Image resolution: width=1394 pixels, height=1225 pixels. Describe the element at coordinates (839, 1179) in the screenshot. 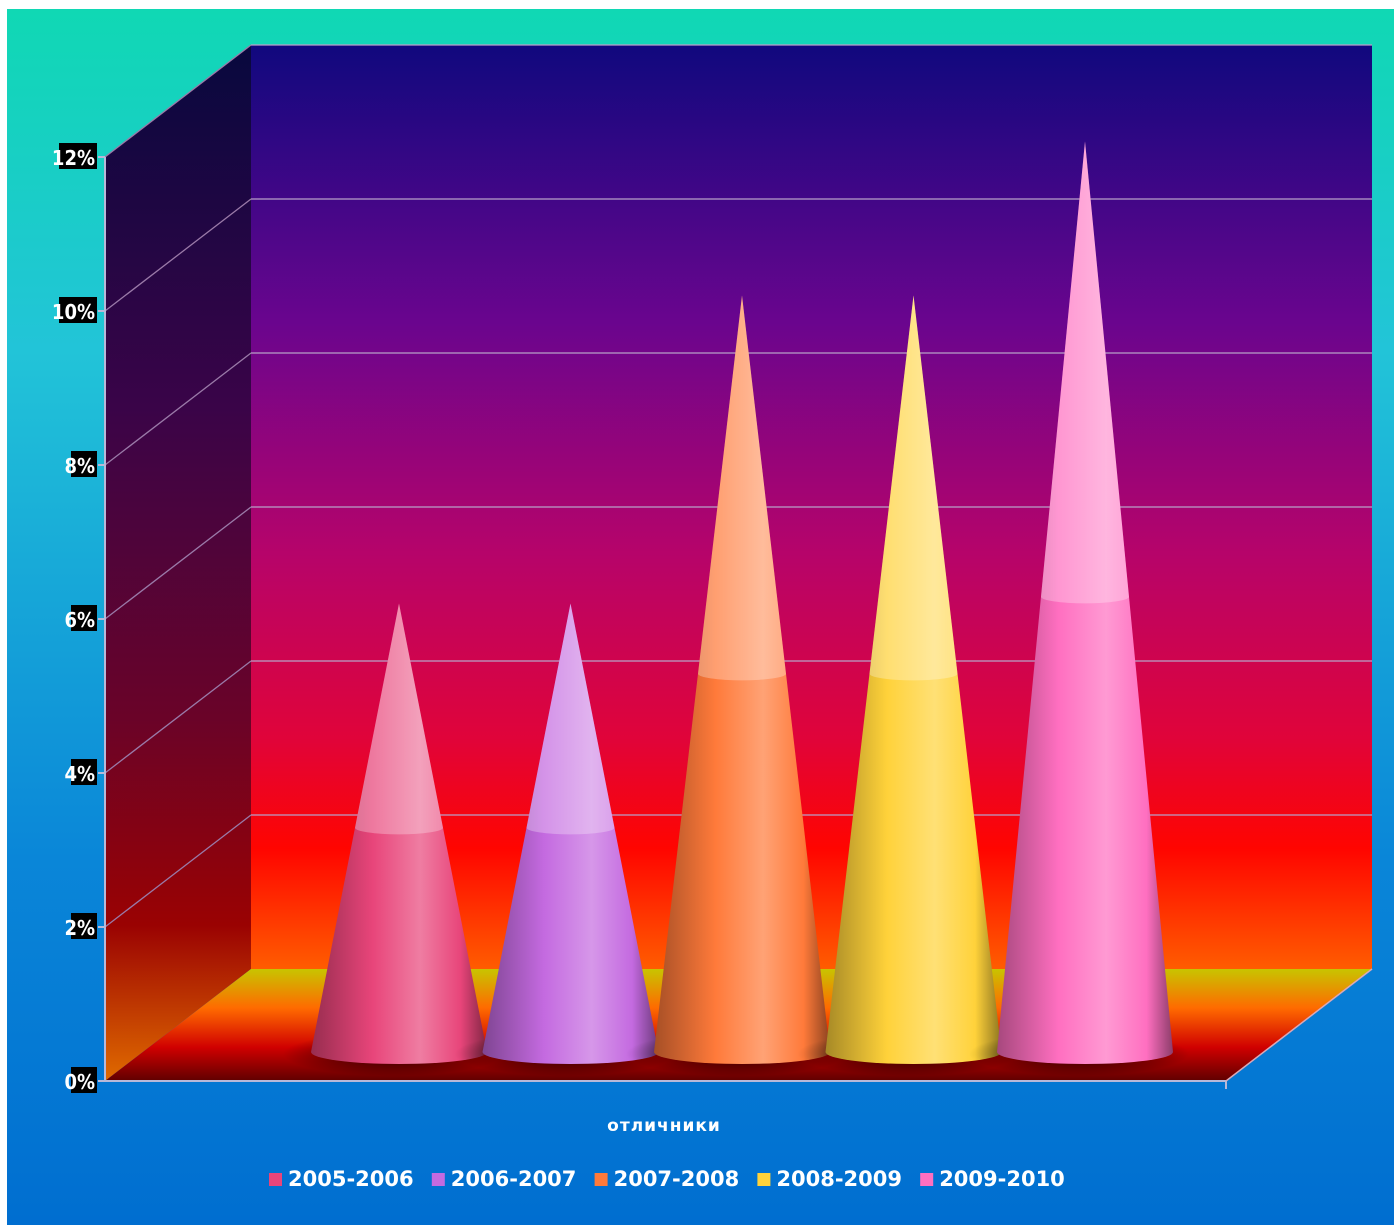

I see `legend-label: 2008-2009` at that location.